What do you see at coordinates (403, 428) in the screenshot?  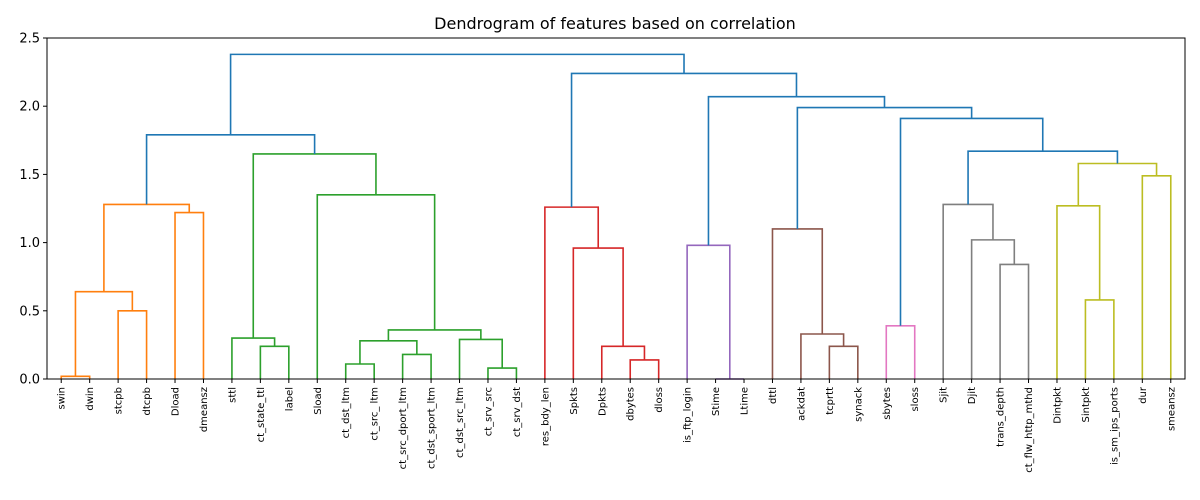 I see `leaf-label: ct_src_dport_ltm` at bounding box center [403, 428].